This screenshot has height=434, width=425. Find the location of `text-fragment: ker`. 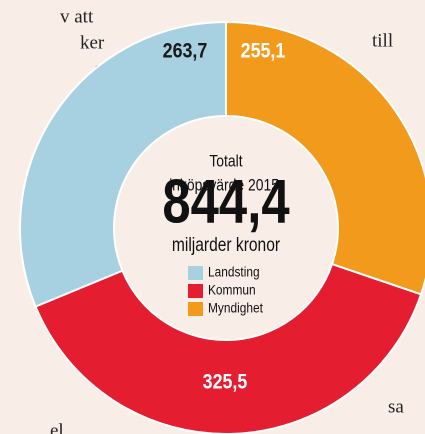

text-fragment: ker is located at coordinates (92, 42).